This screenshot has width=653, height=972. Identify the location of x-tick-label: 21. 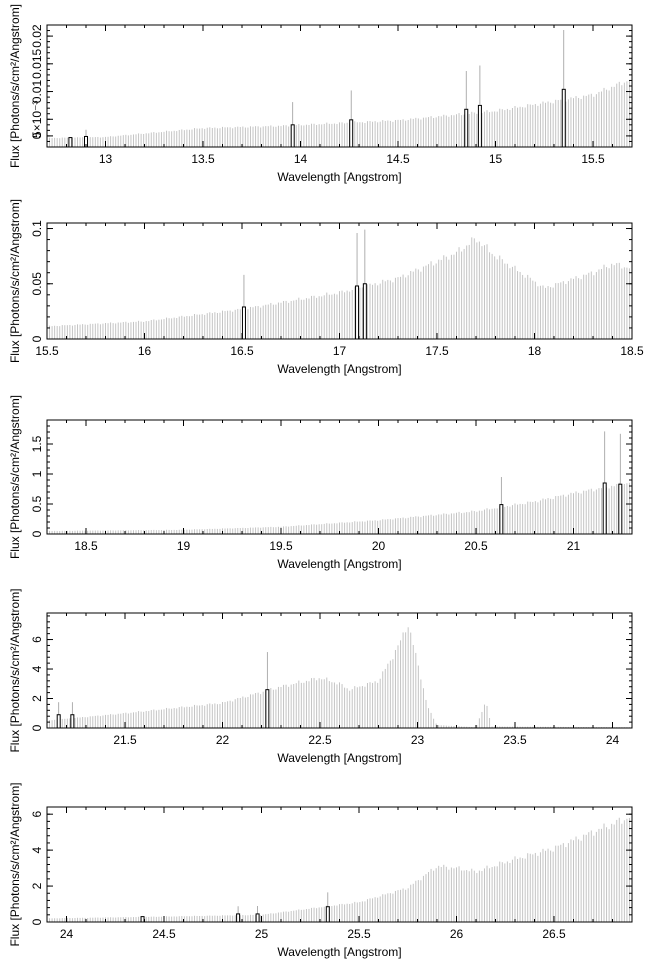
(574, 546).